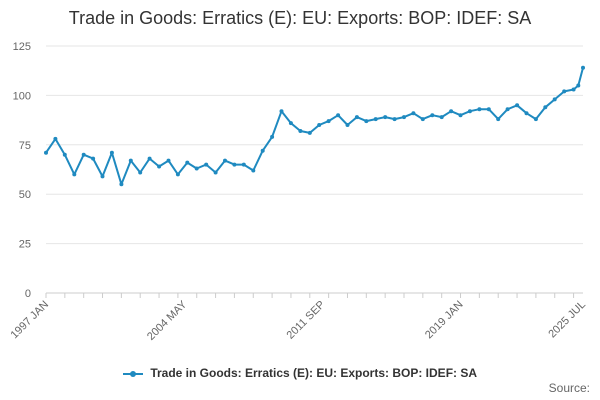  I want to click on x-axis-tick-labels: 1997 JAN 2004 MAY 2011 SEP 2019 JAN 2025 JUL, so click(298, 320).